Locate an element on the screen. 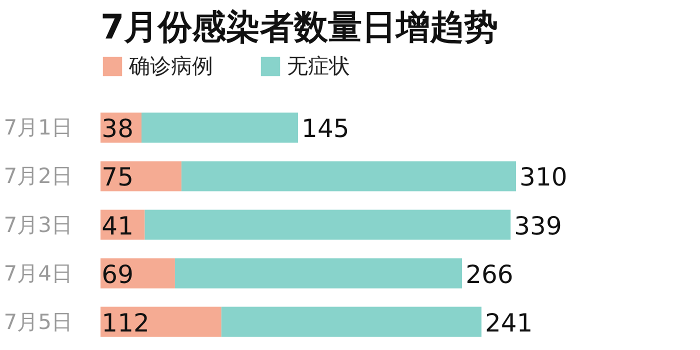 This screenshot has width=700, height=350. data-label: 266 is located at coordinates (490, 274).